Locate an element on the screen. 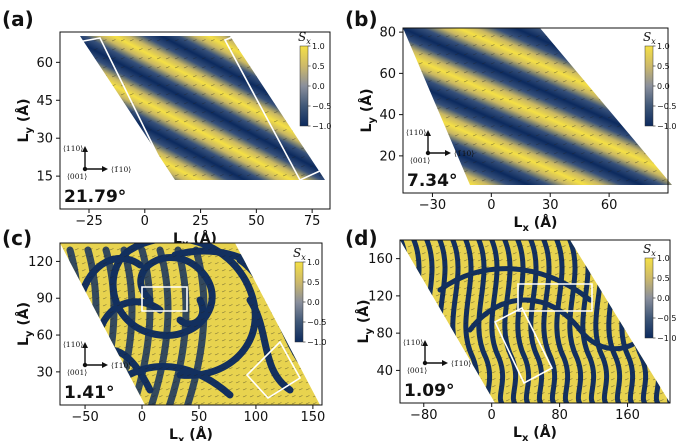  x-axis-label: Lx (Å) is located at coordinates (191, 433).